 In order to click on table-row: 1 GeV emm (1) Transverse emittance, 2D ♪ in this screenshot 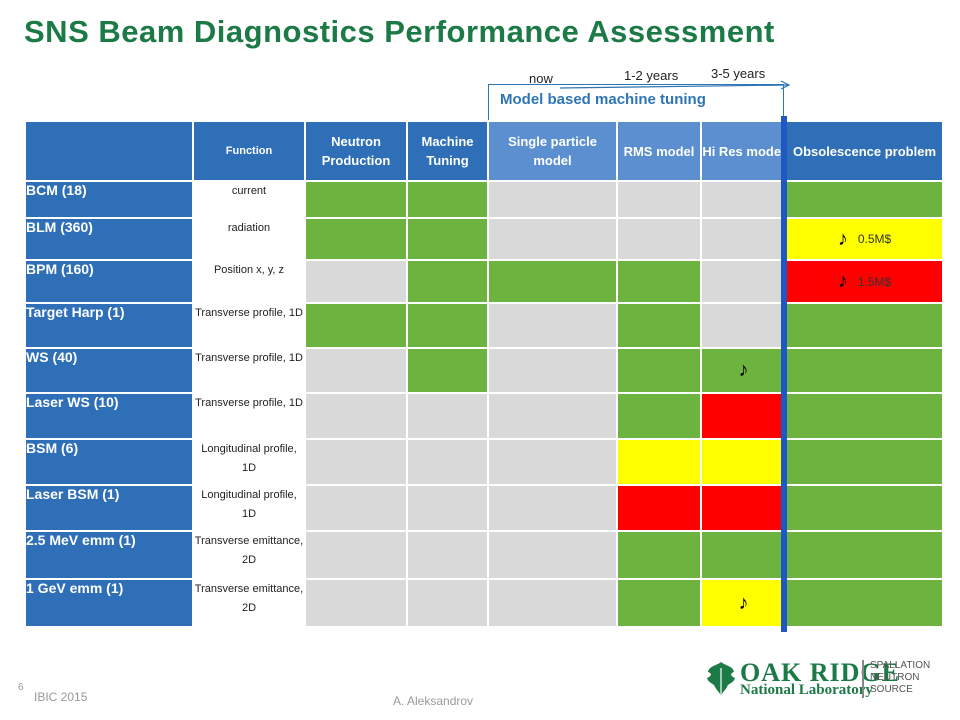, I will do `click(484, 603)`.